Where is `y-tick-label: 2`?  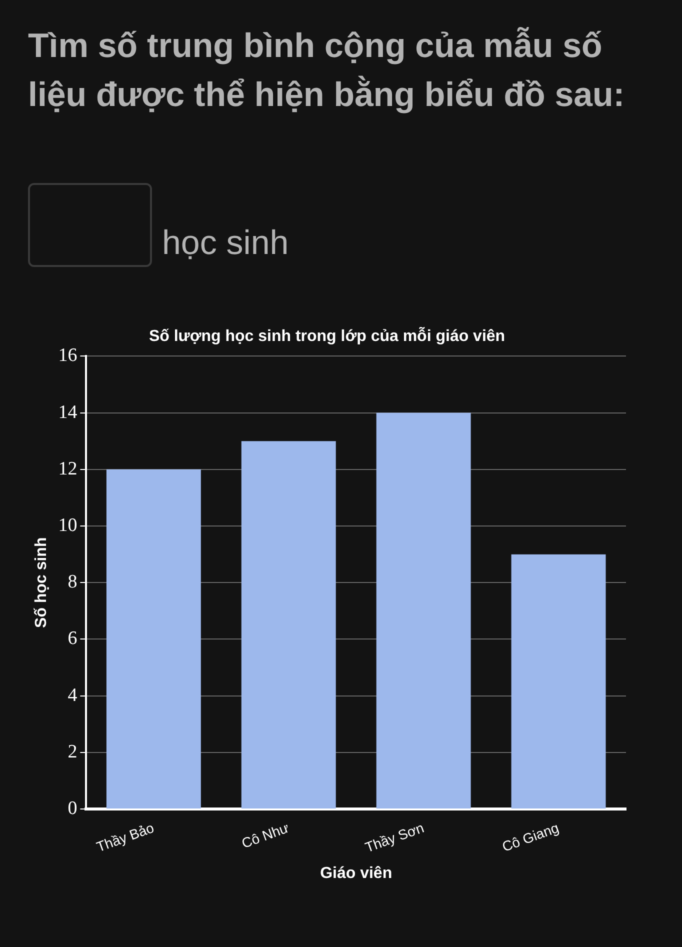
y-tick-label: 2 is located at coordinates (73, 751).